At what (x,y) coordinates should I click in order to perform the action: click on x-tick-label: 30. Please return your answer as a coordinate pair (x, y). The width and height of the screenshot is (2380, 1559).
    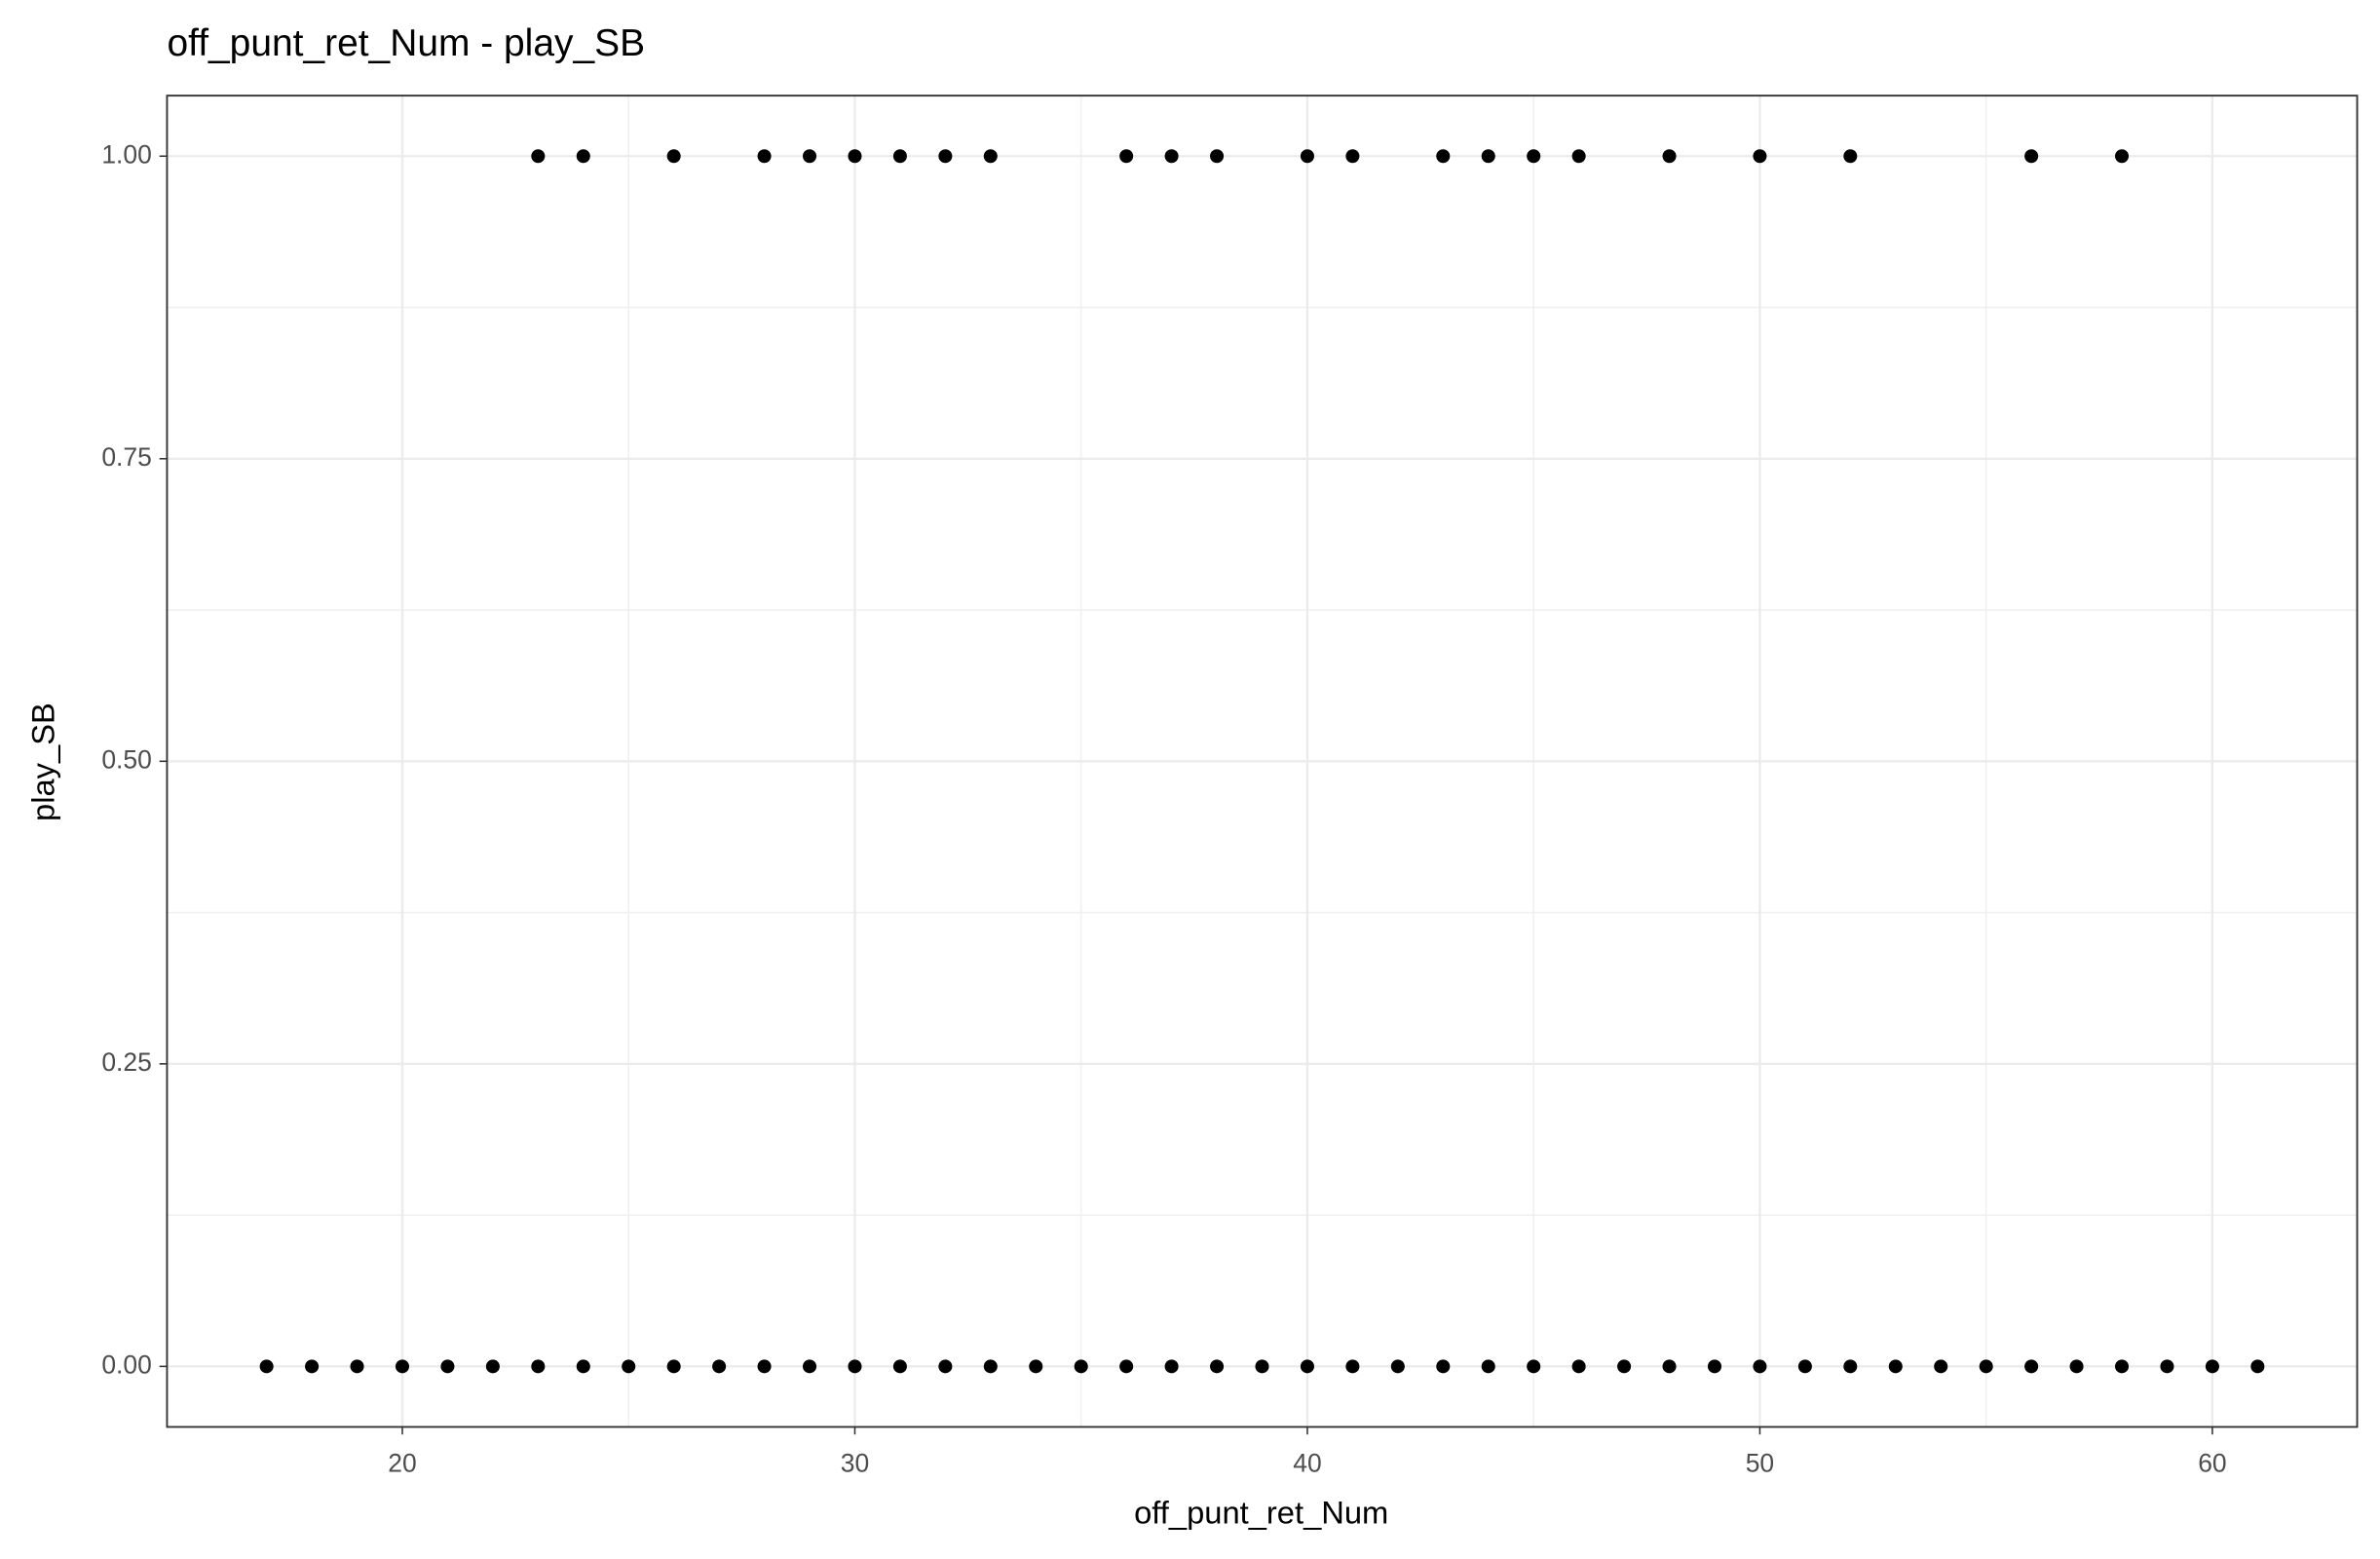
    Looking at the image, I should click on (855, 1462).